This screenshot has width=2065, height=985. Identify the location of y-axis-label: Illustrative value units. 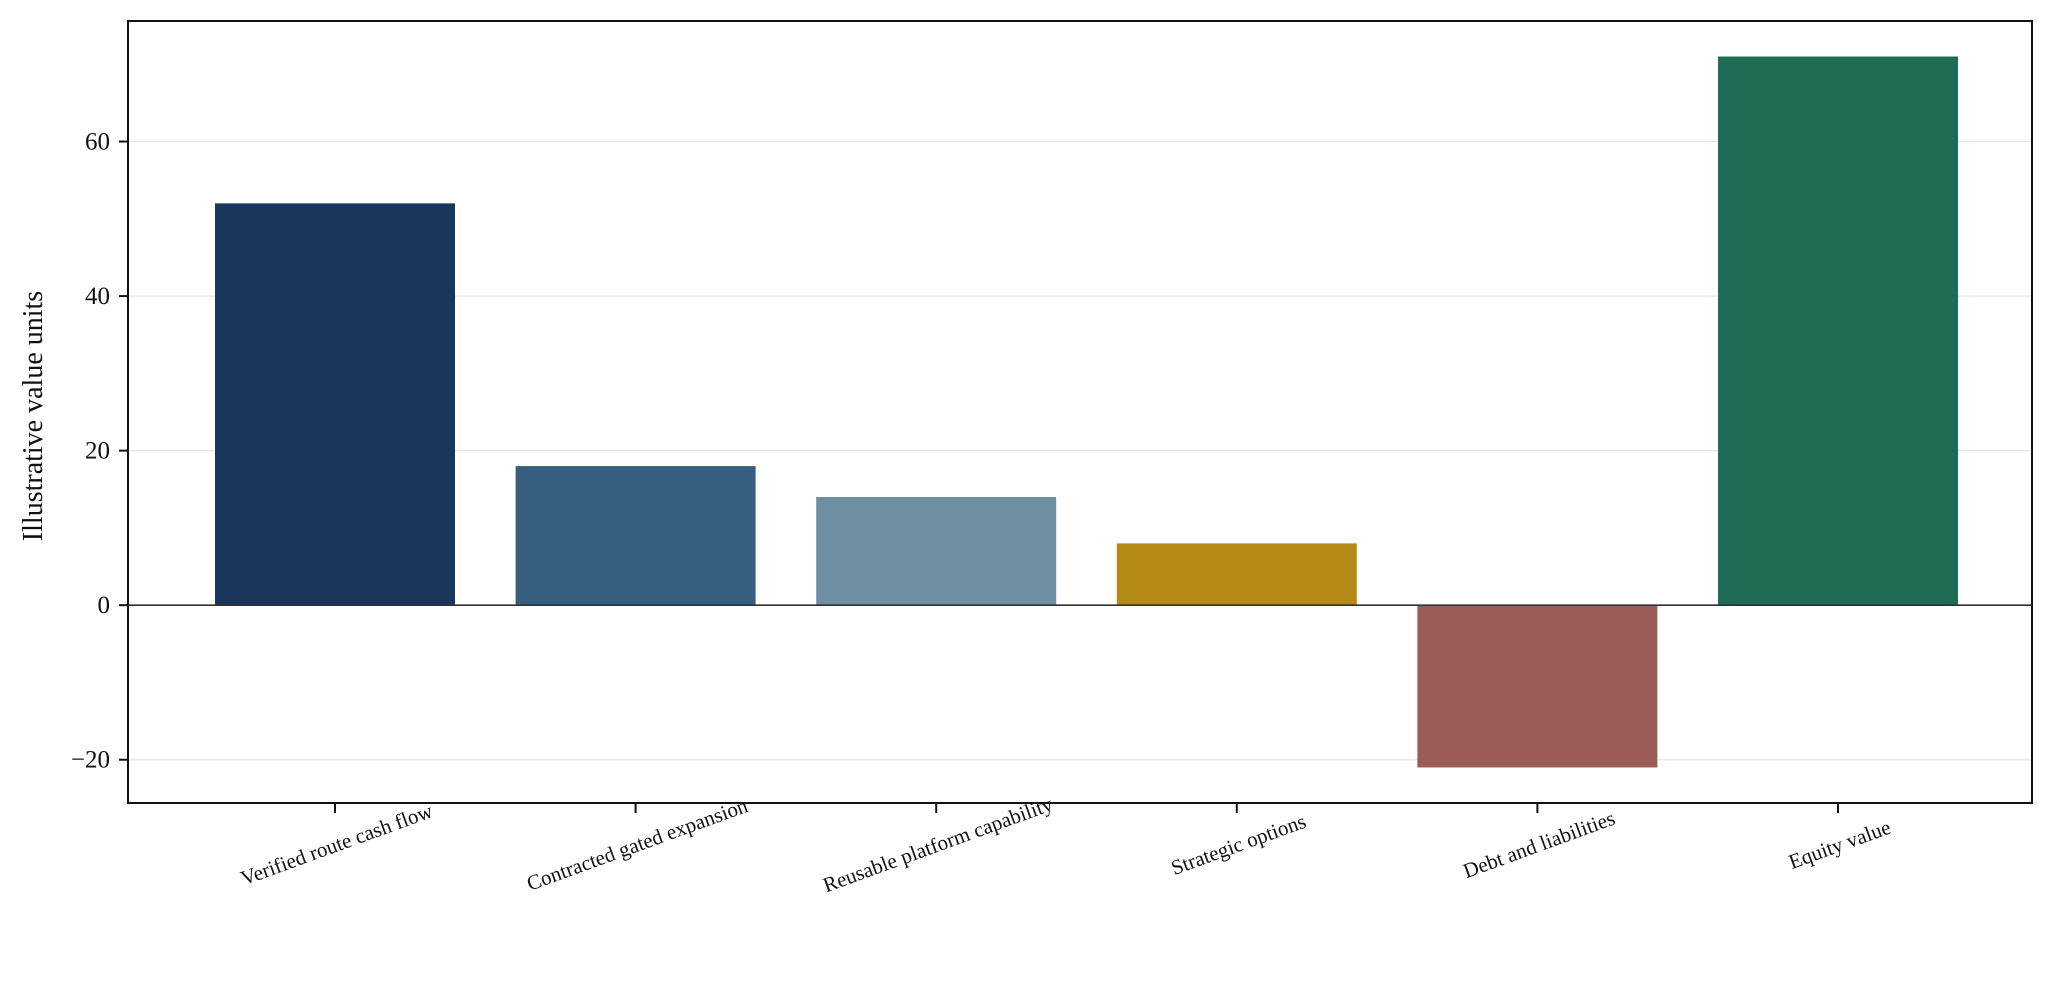
(33, 416).